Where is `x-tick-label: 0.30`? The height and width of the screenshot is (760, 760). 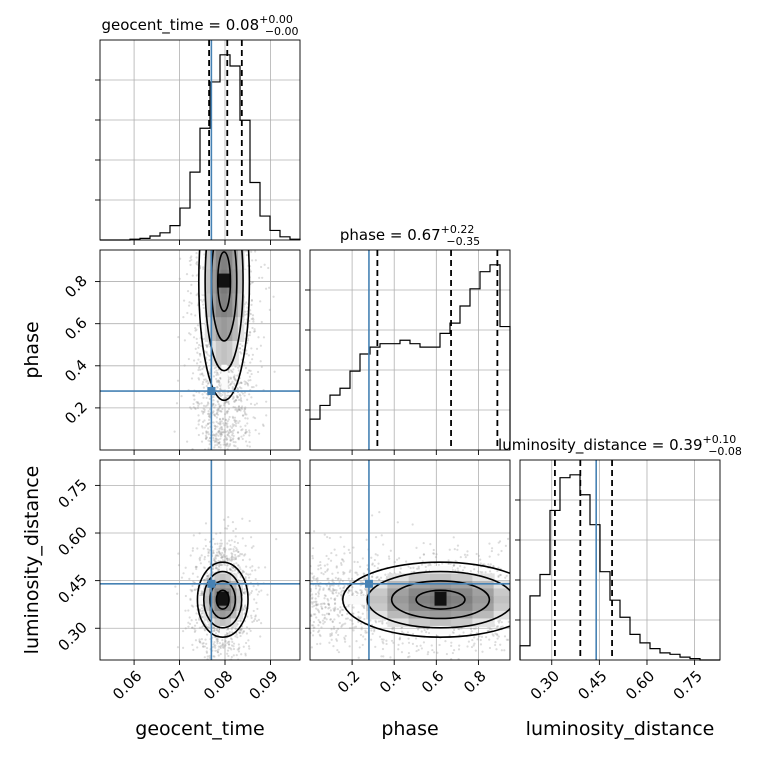 x-tick-label: 0.30 is located at coordinates (545, 685).